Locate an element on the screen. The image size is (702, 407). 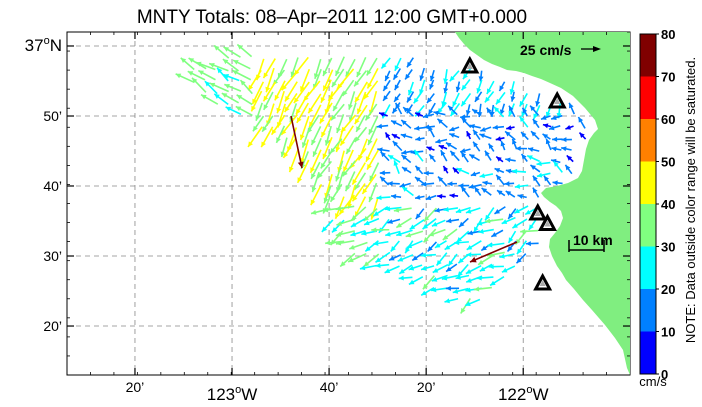
lat-label: 30’ is located at coordinates (52, 256).